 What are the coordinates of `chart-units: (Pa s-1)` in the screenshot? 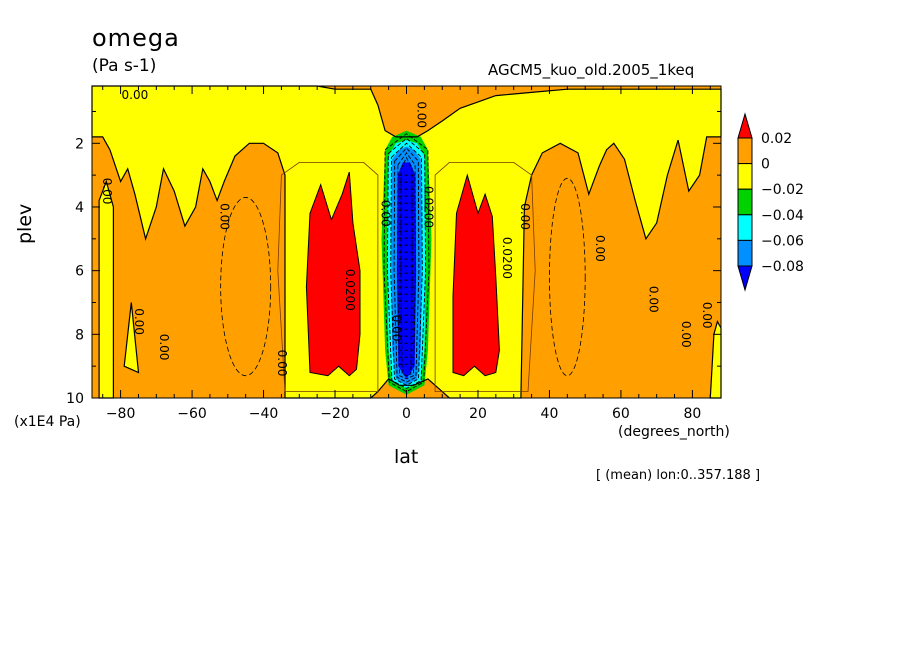 It's located at (124, 66).